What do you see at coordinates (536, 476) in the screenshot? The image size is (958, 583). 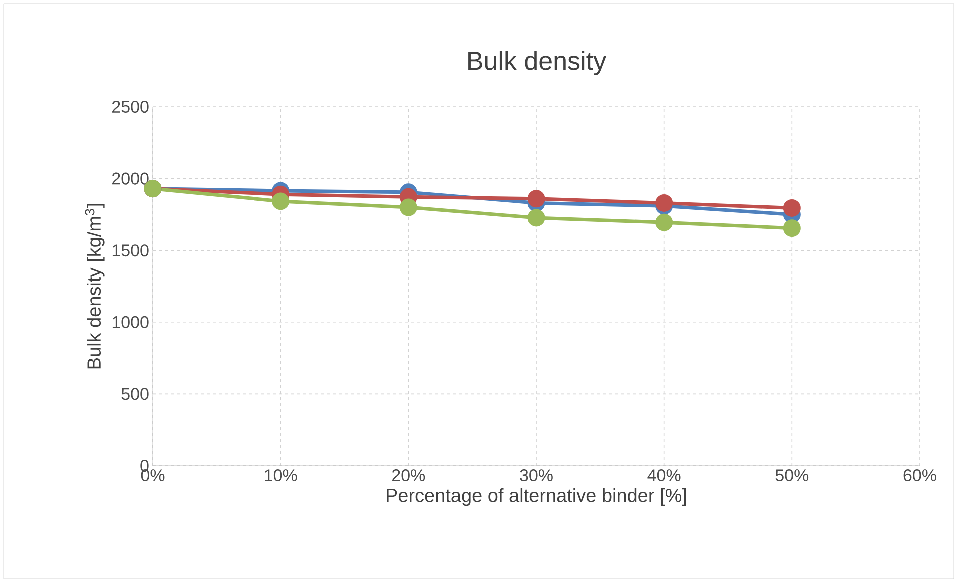 I see `x-tick-label: 30%` at bounding box center [536, 476].